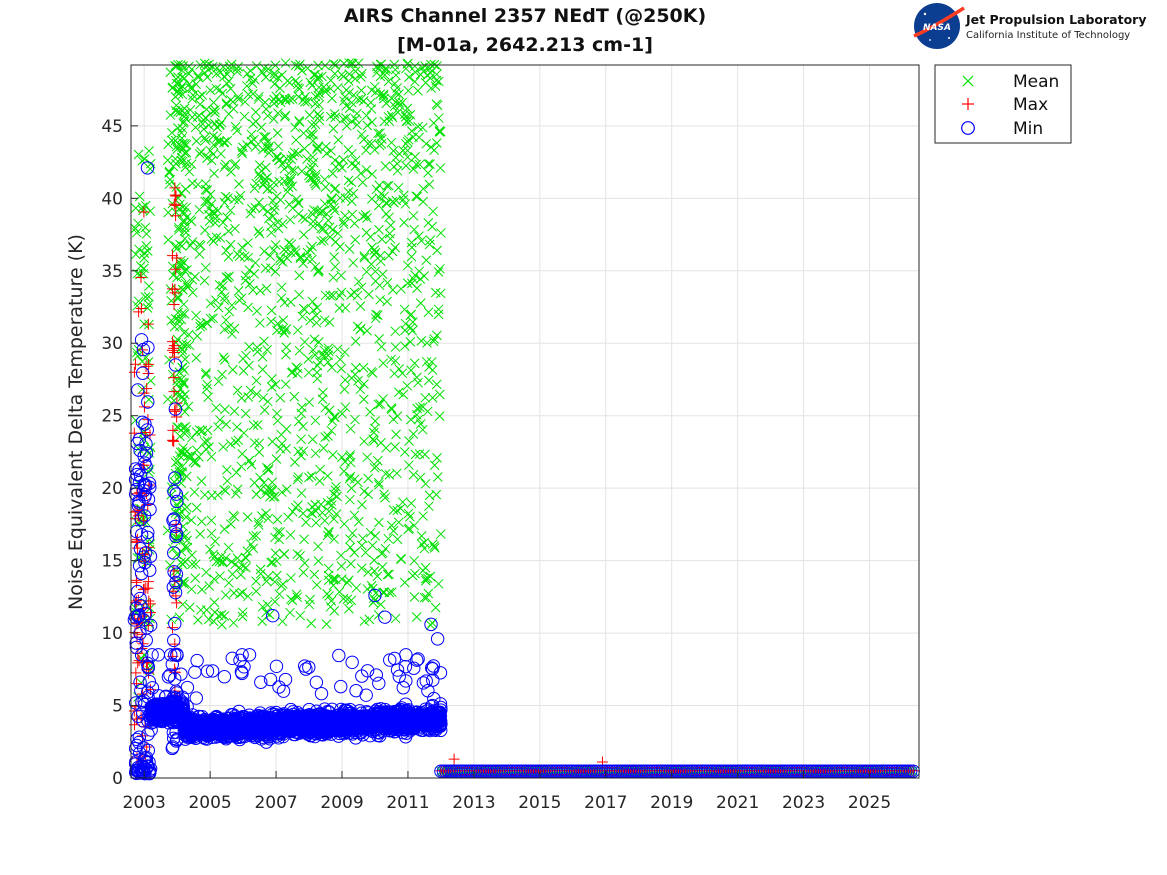 The image size is (1167, 875). What do you see at coordinates (112, 489) in the screenshot?
I see `y-tick-label: 20` at bounding box center [112, 489].